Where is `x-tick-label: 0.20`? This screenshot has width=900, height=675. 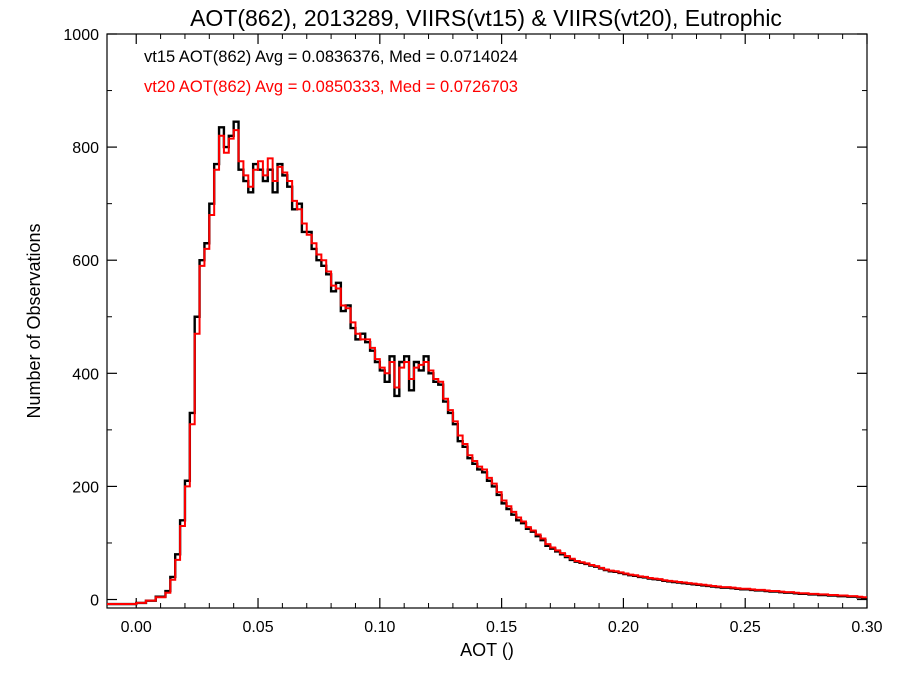
x-tick-label: 0.20 is located at coordinates (623, 627).